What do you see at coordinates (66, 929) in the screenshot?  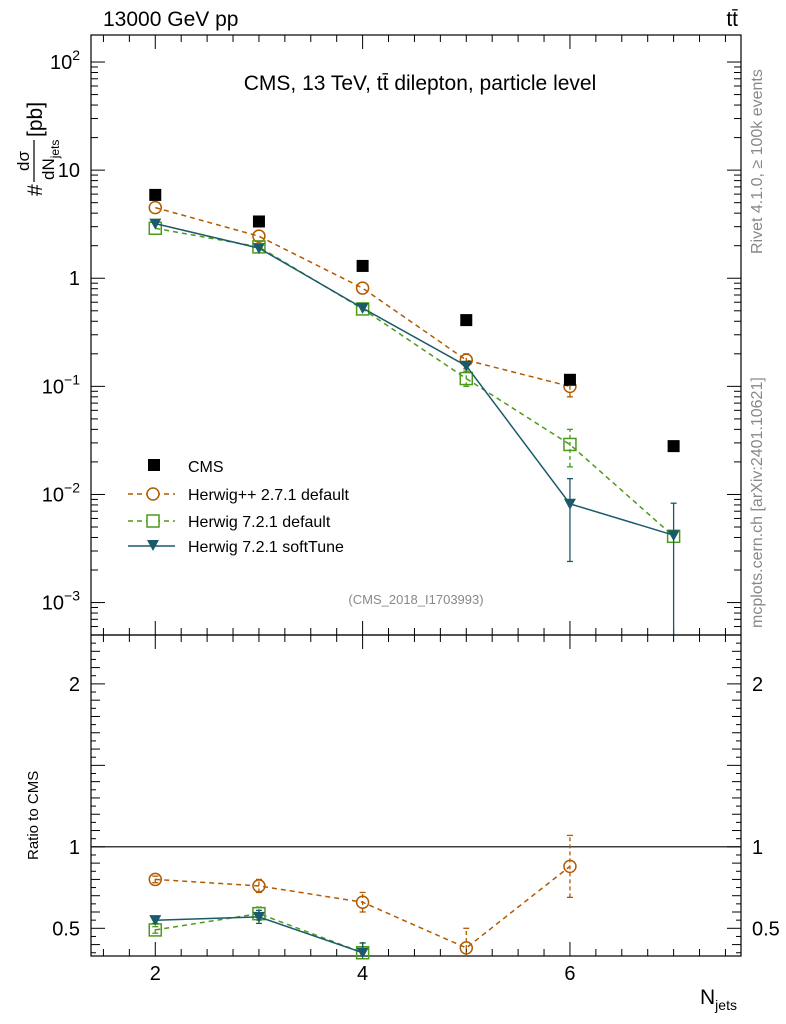 I see `ratio-y-tick-label-left: 0.5` at bounding box center [66, 929].